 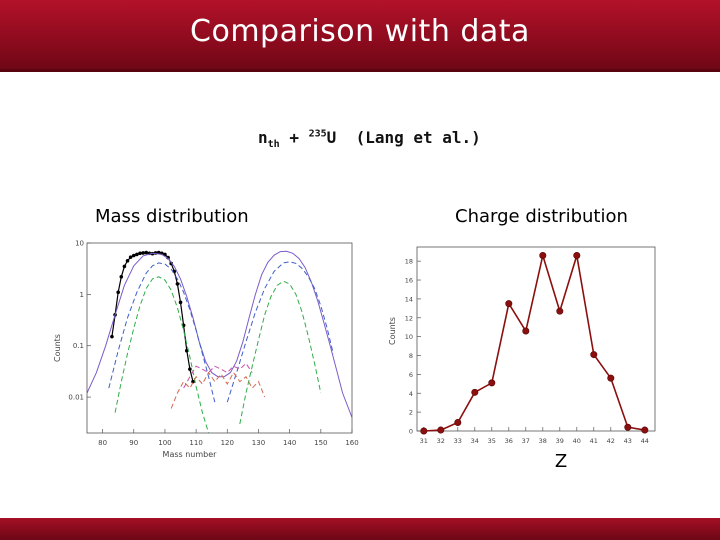 What do you see at coordinates (594, 441) in the screenshot?
I see `charge-x-tick-label: 41` at bounding box center [594, 441].